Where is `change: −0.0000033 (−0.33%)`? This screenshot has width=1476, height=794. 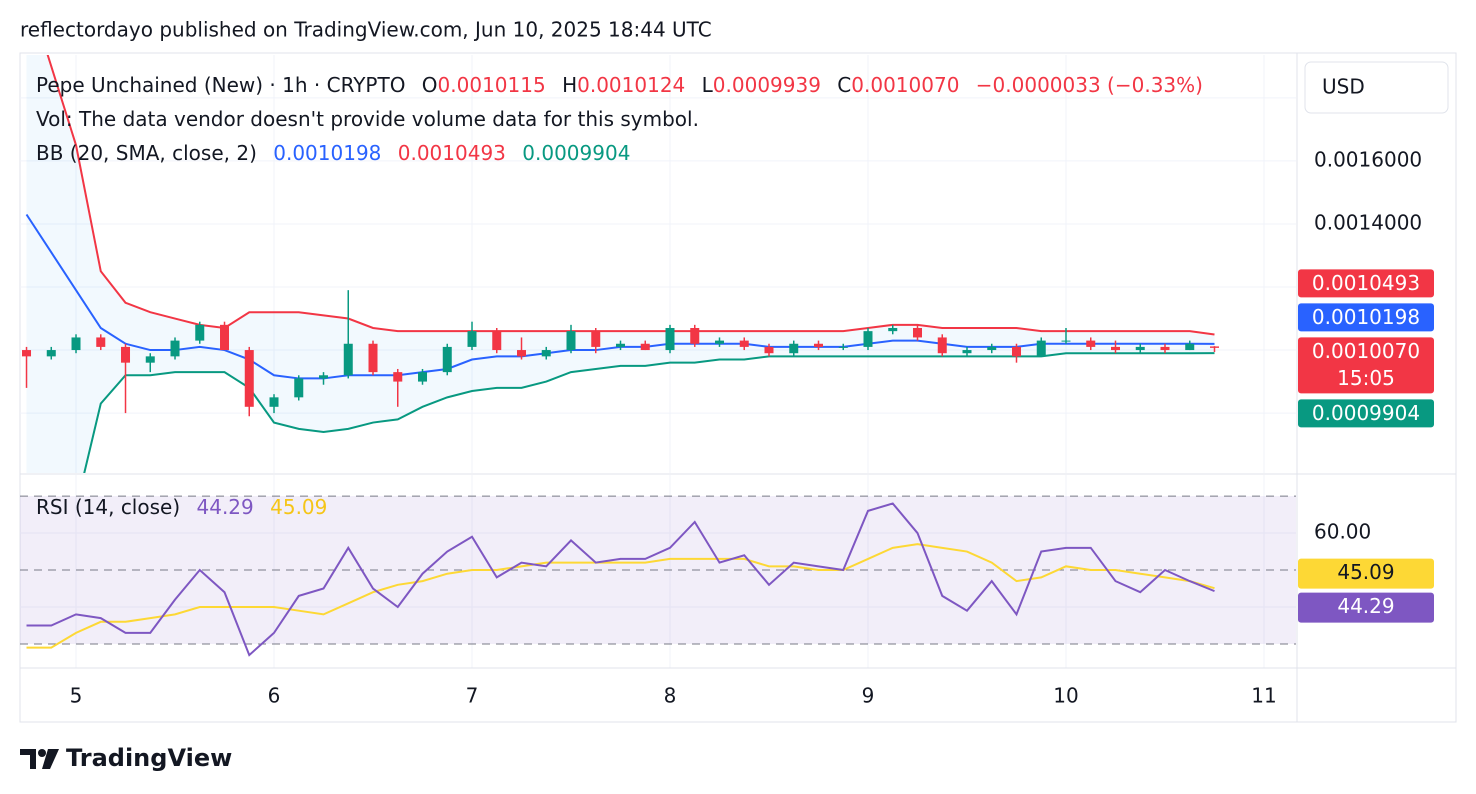
change: −0.0000033 (−0.33%) is located at coordinates (1089, 85).